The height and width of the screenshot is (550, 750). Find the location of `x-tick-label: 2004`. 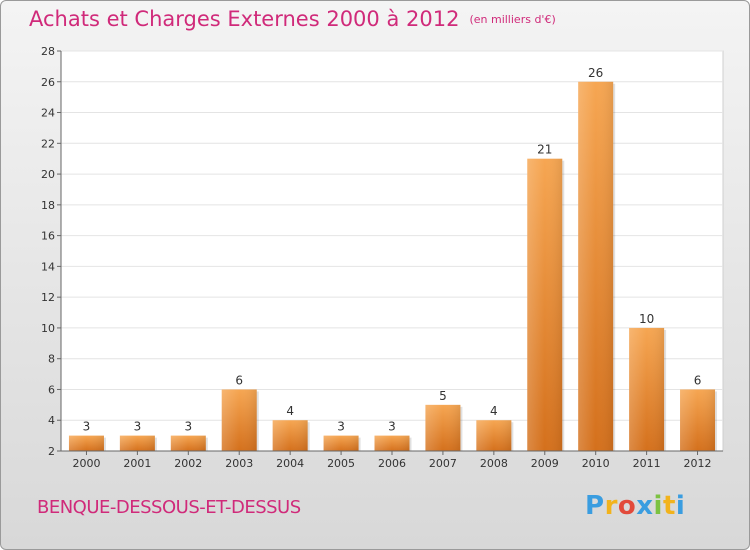

x-tick-label: 2004 is located at coordinates (290, 463).